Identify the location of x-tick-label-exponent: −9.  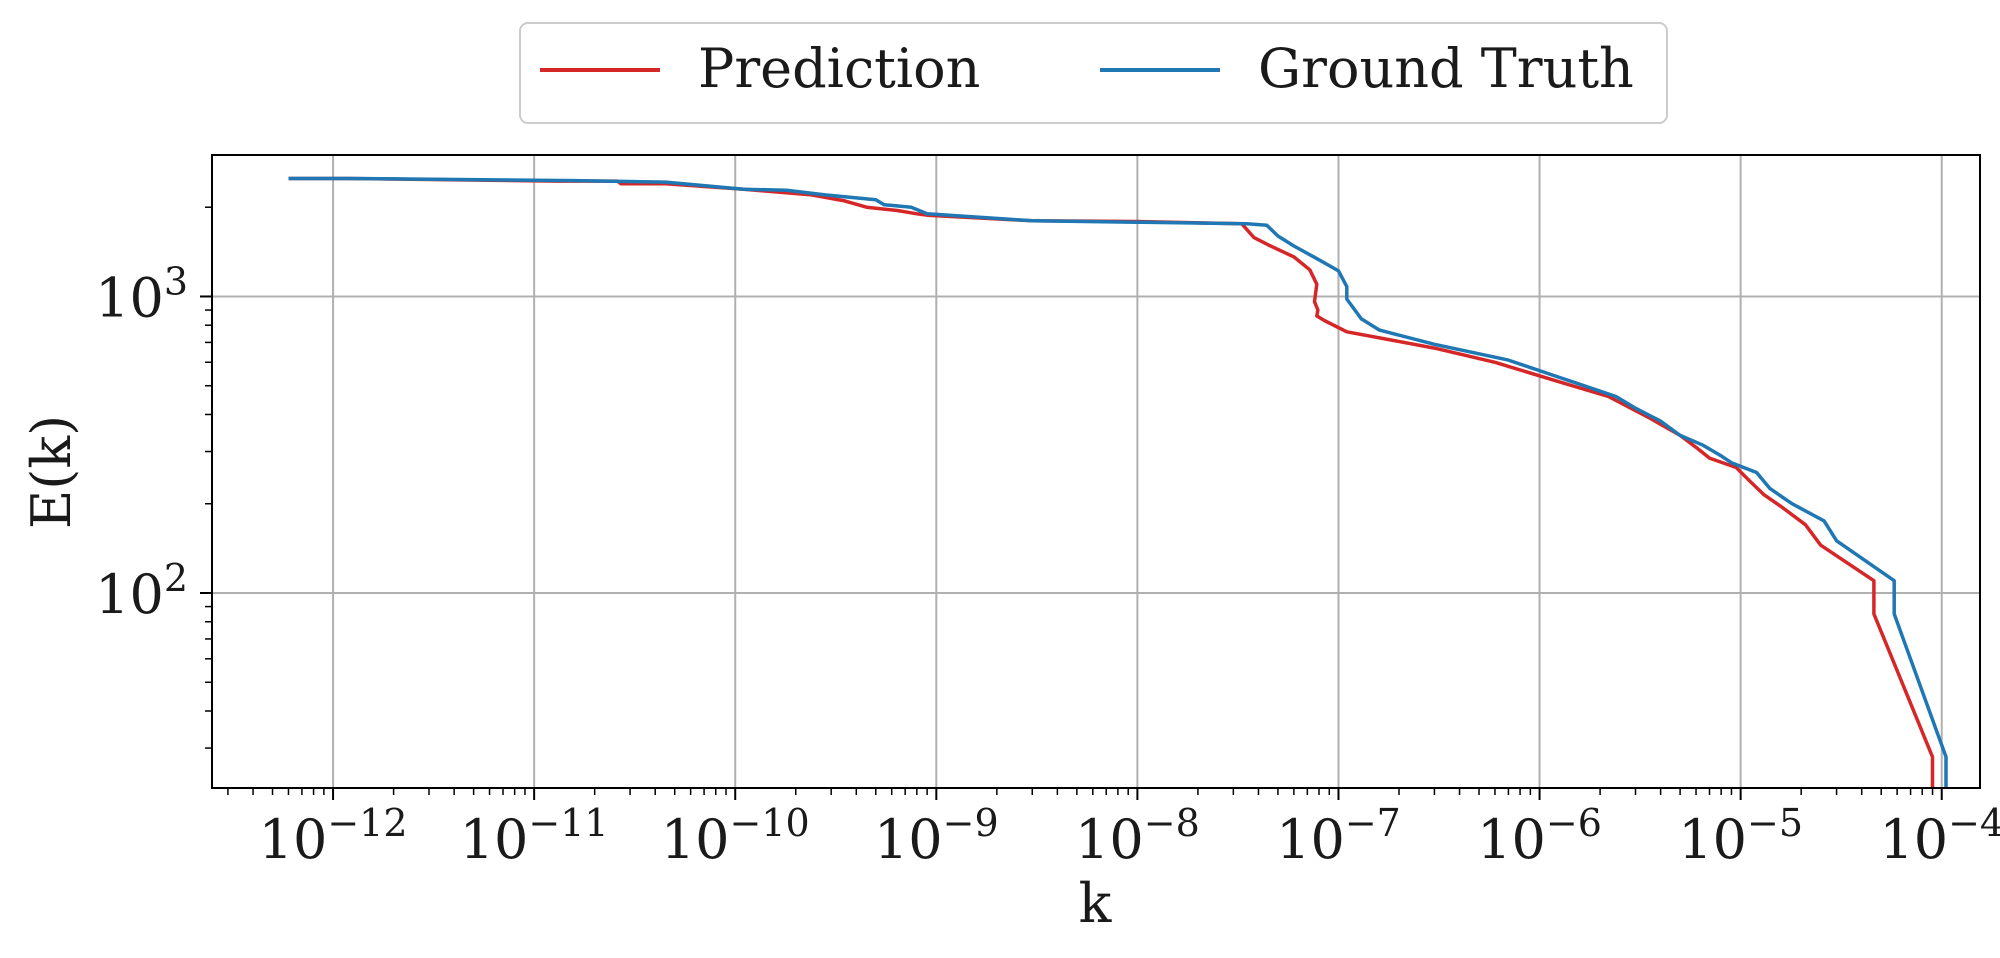
(971, 823).